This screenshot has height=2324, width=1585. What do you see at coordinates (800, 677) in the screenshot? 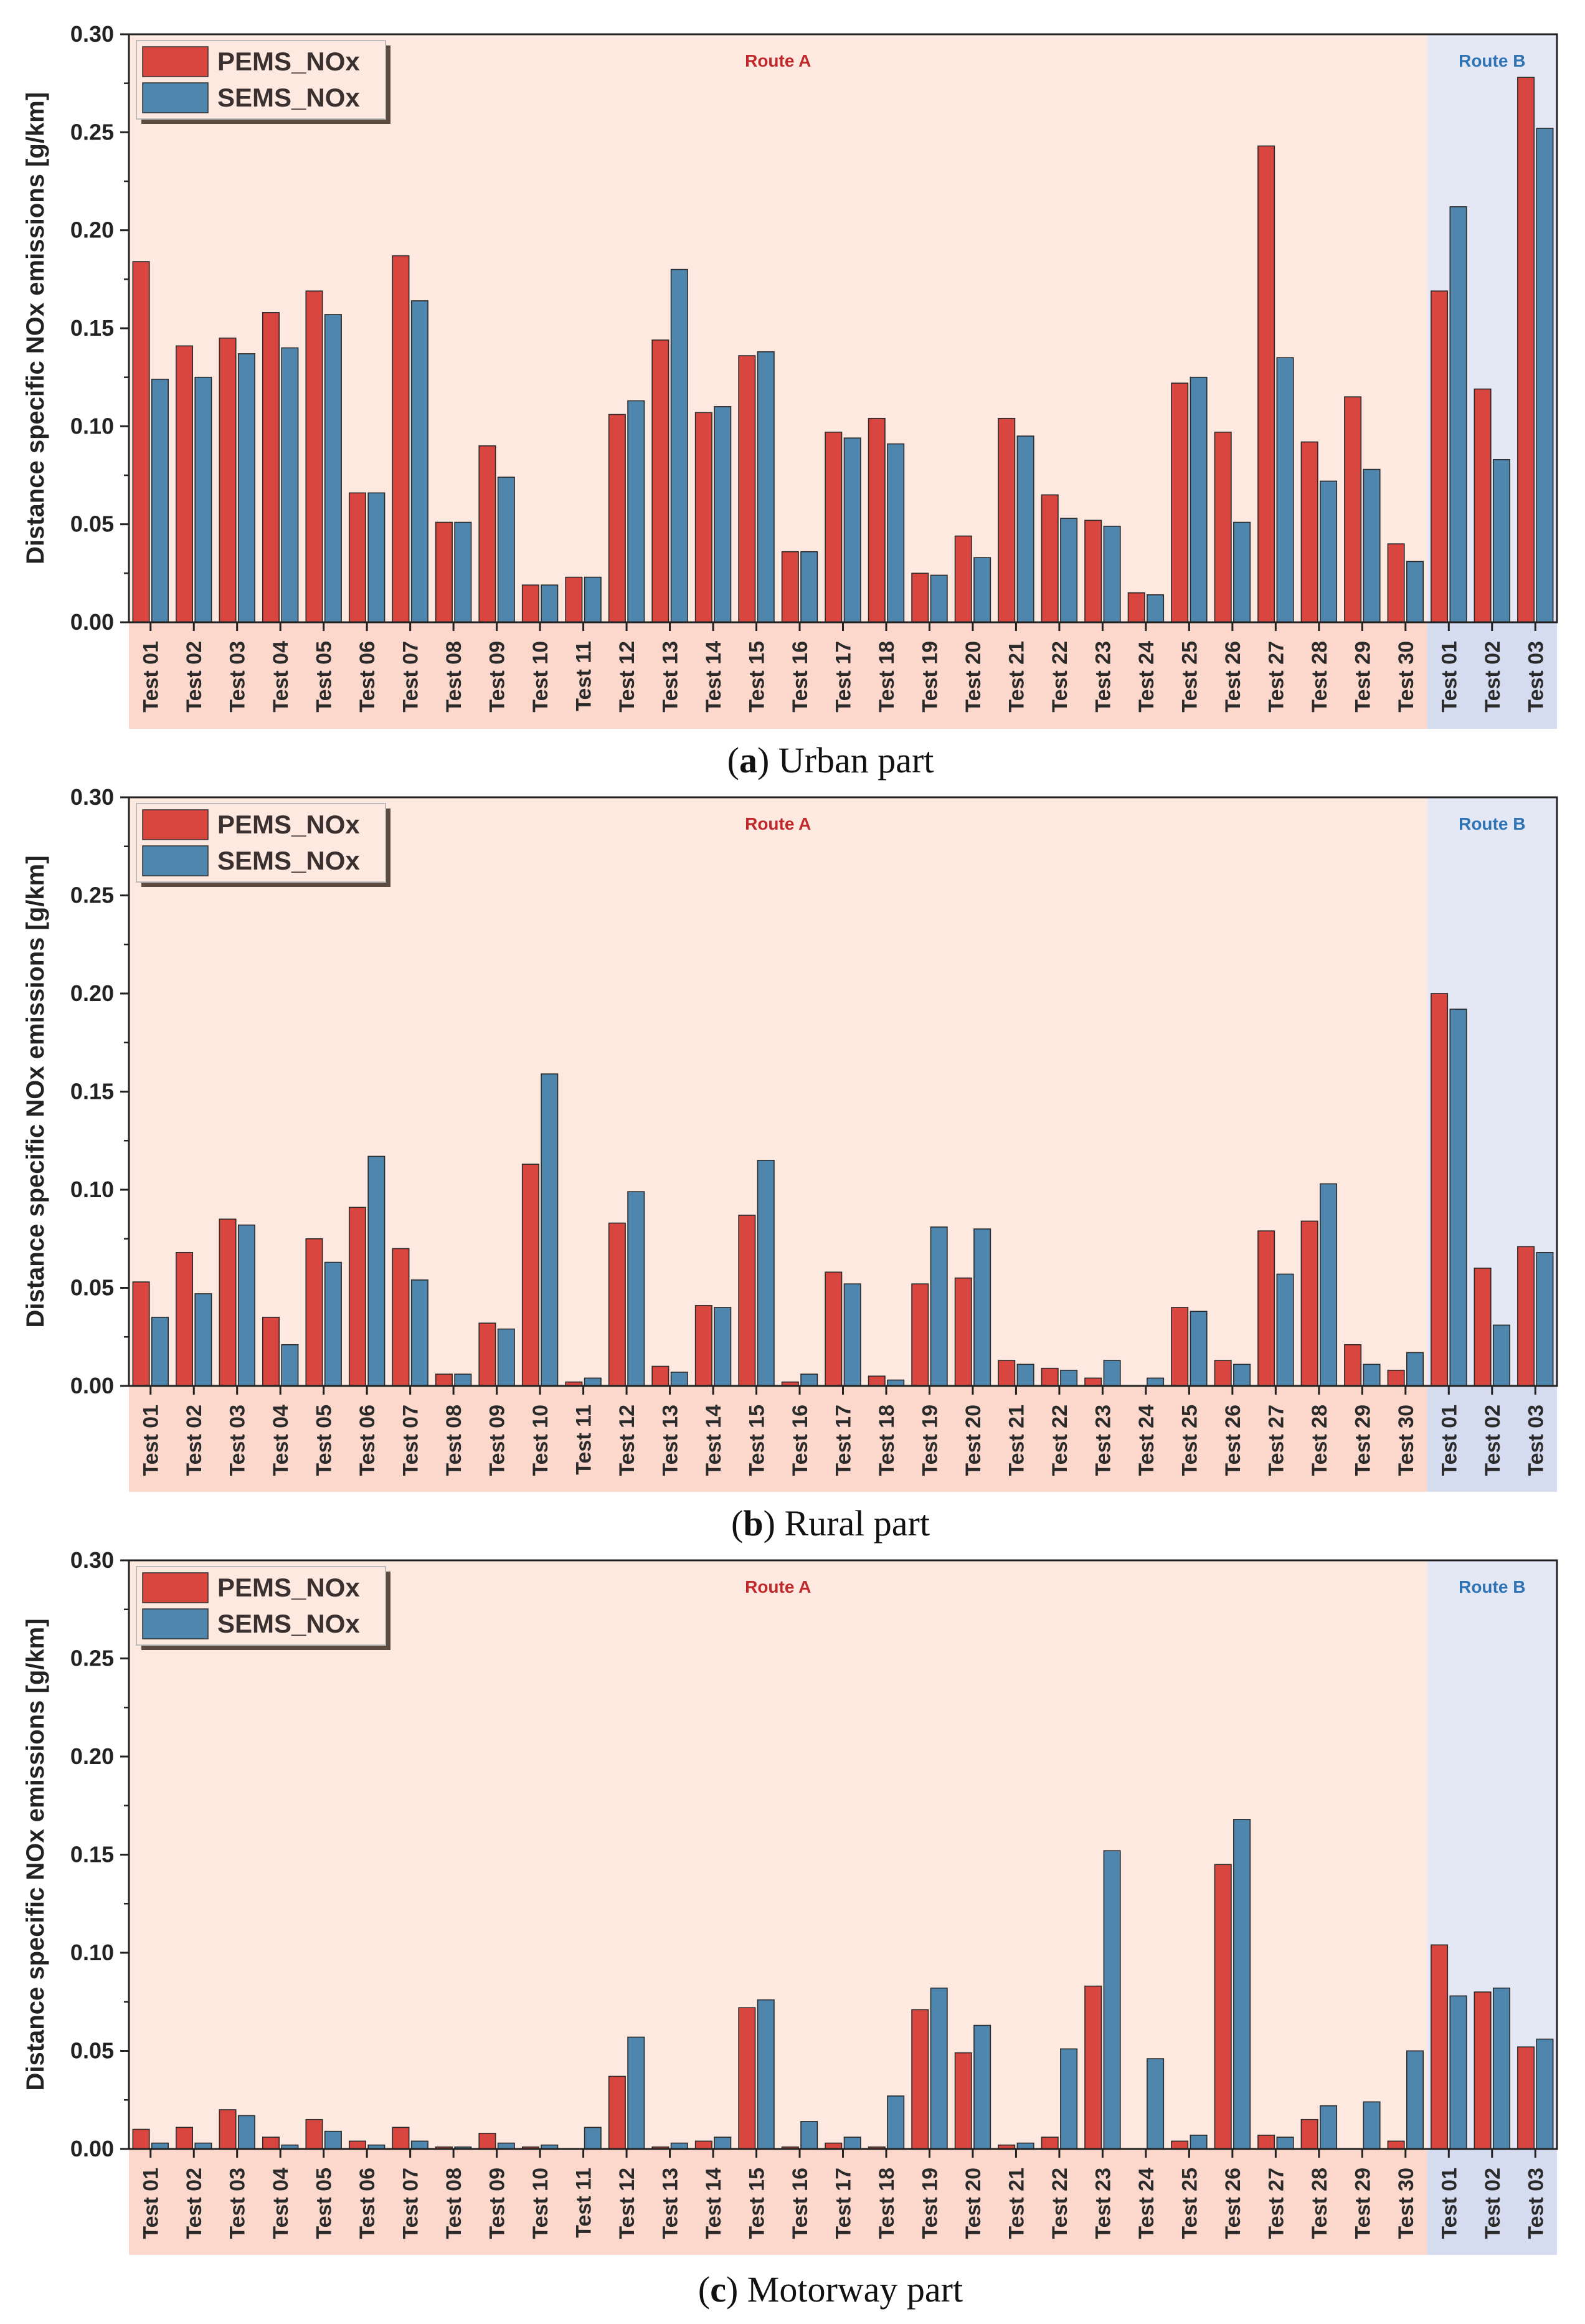
I see `x-category-label-16: Test 16` at bounding box center [800, 677].